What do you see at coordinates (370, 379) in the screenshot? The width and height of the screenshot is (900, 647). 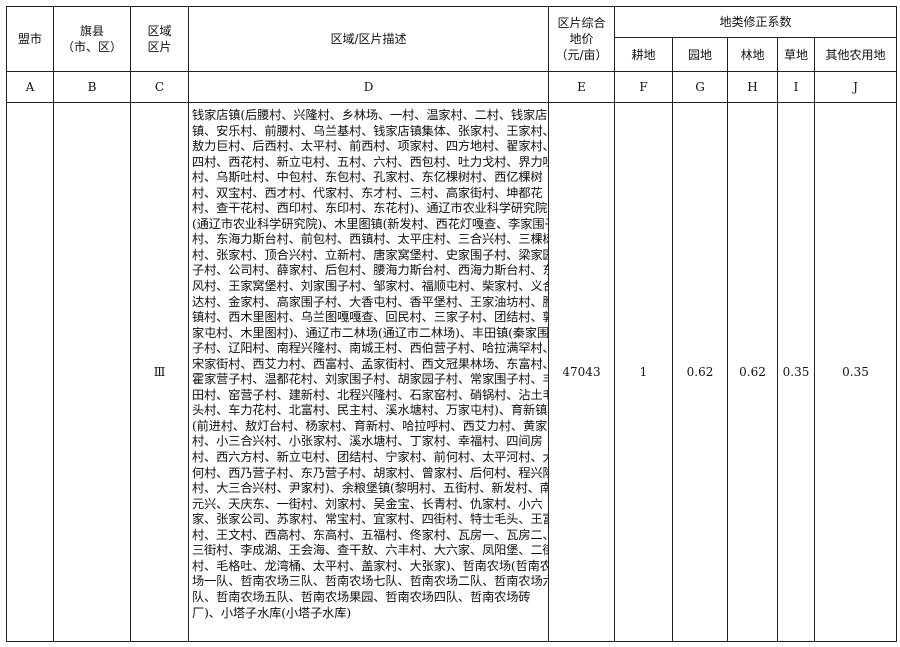 I see `description-line: 霍家营子村、温都花村、刘家围子村、胡家园子村、常家围子村、丰` at bounding box center [370, 379].